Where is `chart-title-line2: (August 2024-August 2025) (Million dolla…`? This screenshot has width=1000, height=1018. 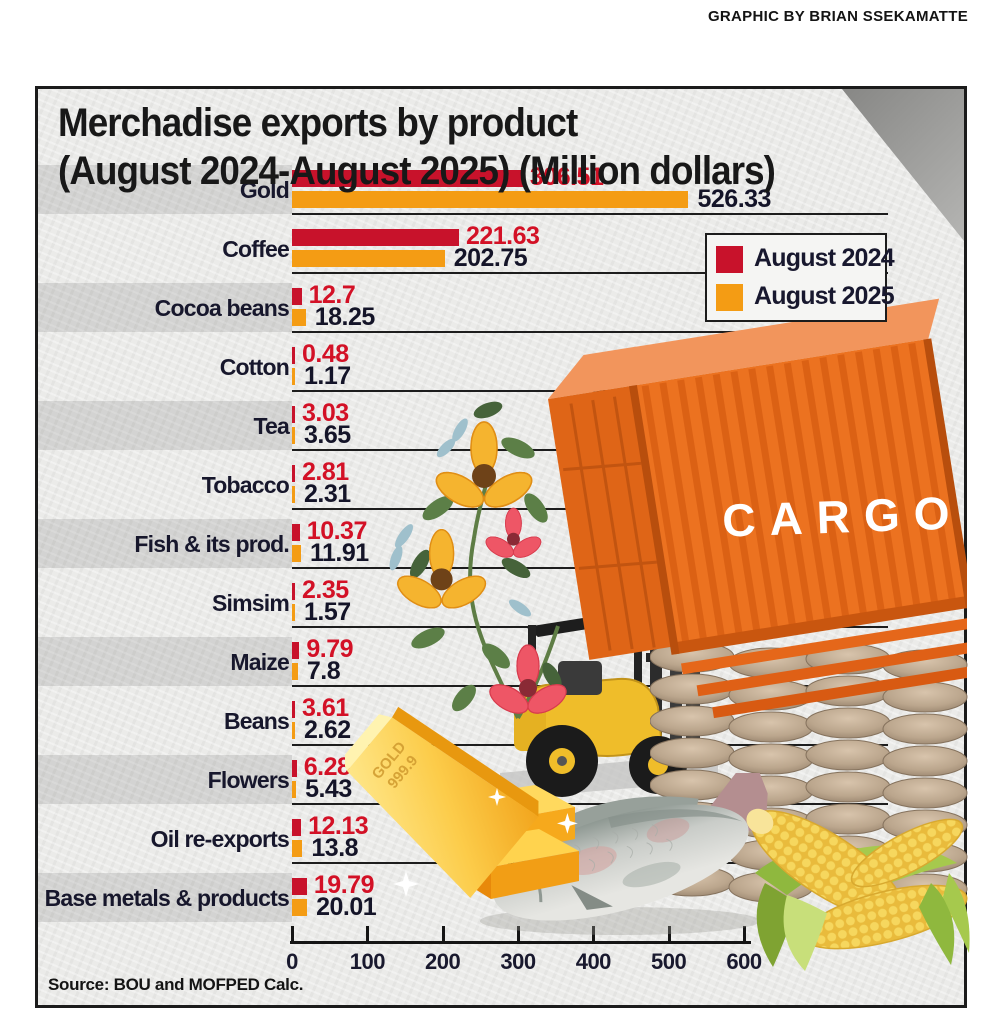 chart-title-line2: (August 2024-August 2025) (Million dolla… is located at coordinates (417, 171).